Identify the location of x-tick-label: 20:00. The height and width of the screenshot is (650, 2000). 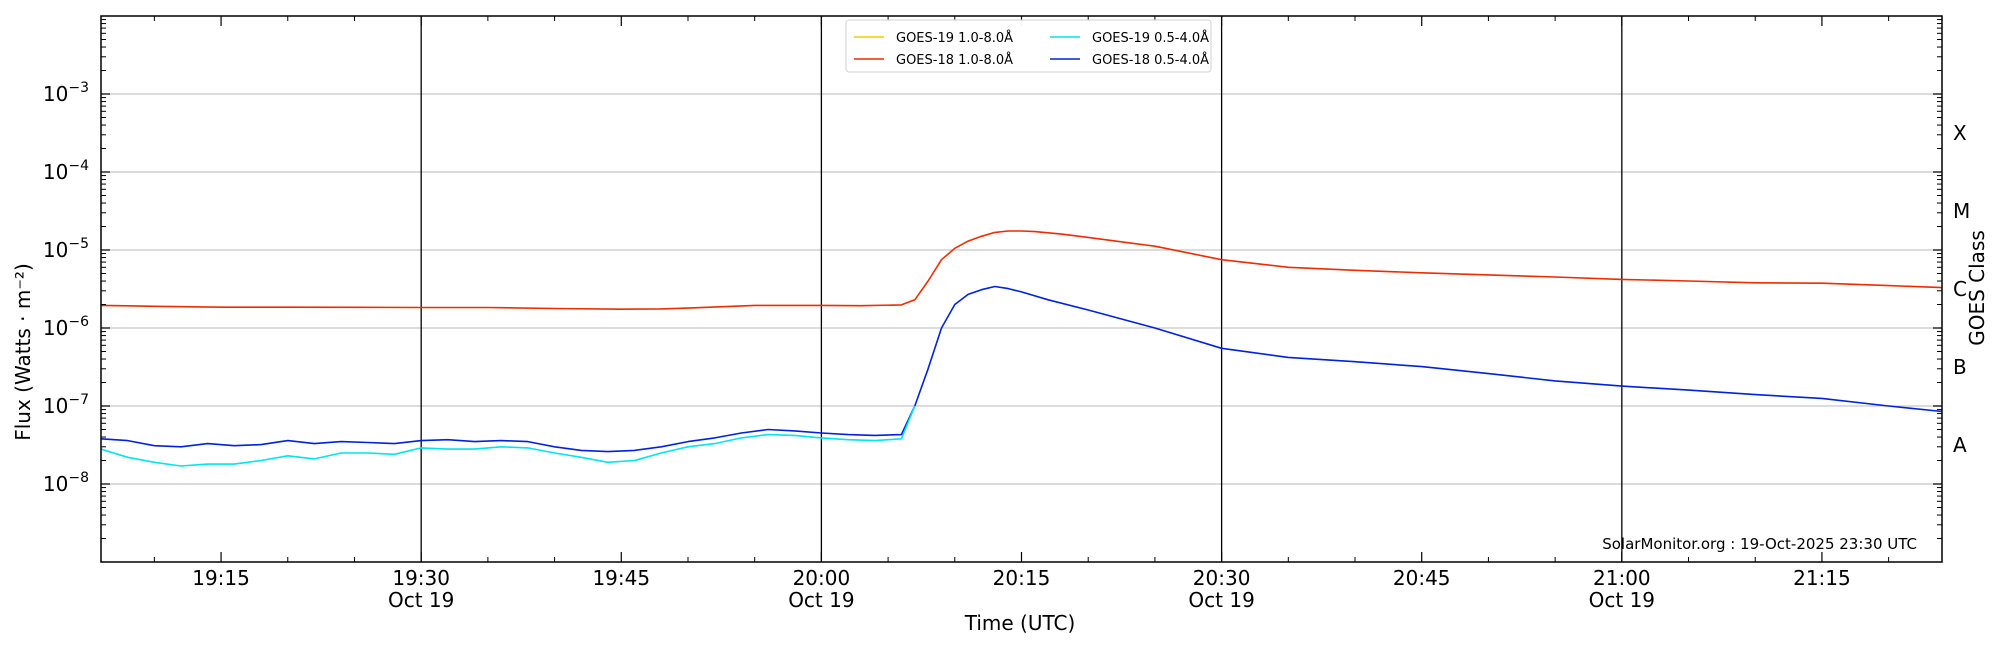
(822, 578).